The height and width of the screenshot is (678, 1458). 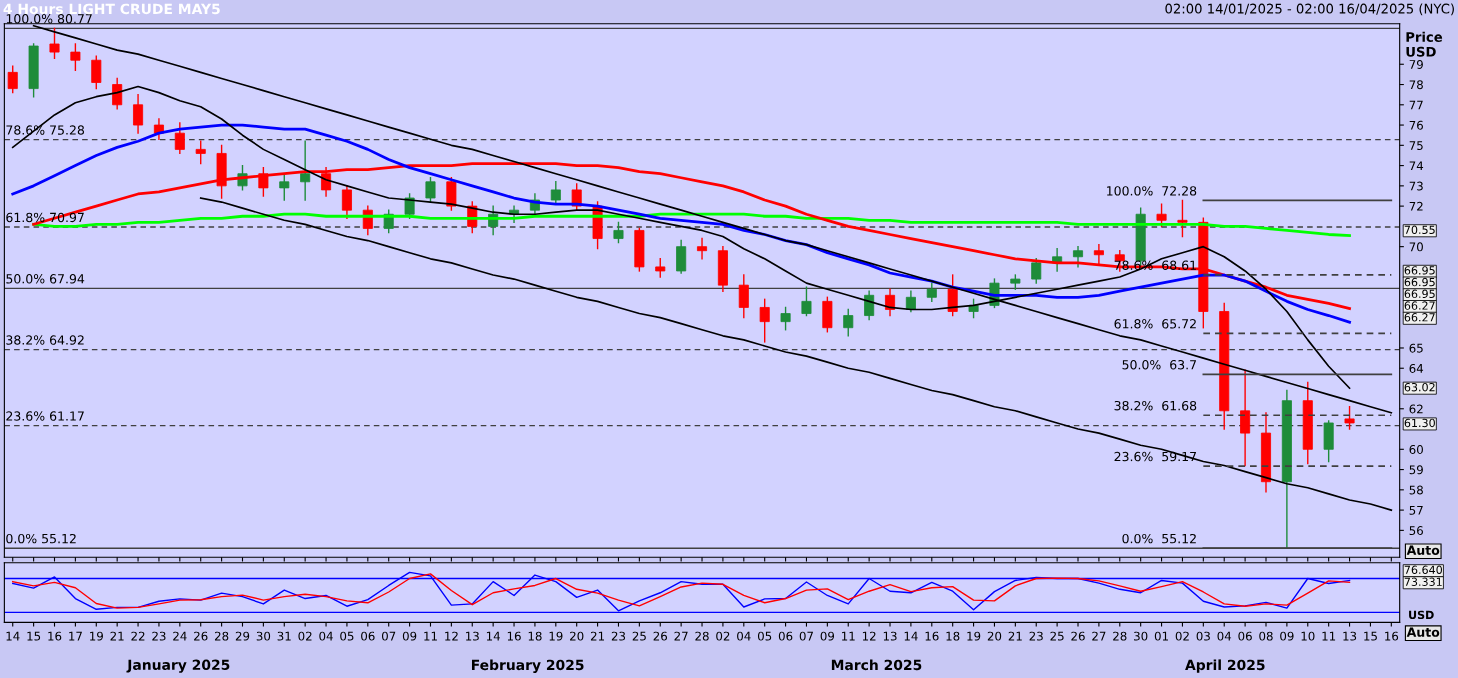 I want to click on text: 61.30, so click(x=1419, y=423).